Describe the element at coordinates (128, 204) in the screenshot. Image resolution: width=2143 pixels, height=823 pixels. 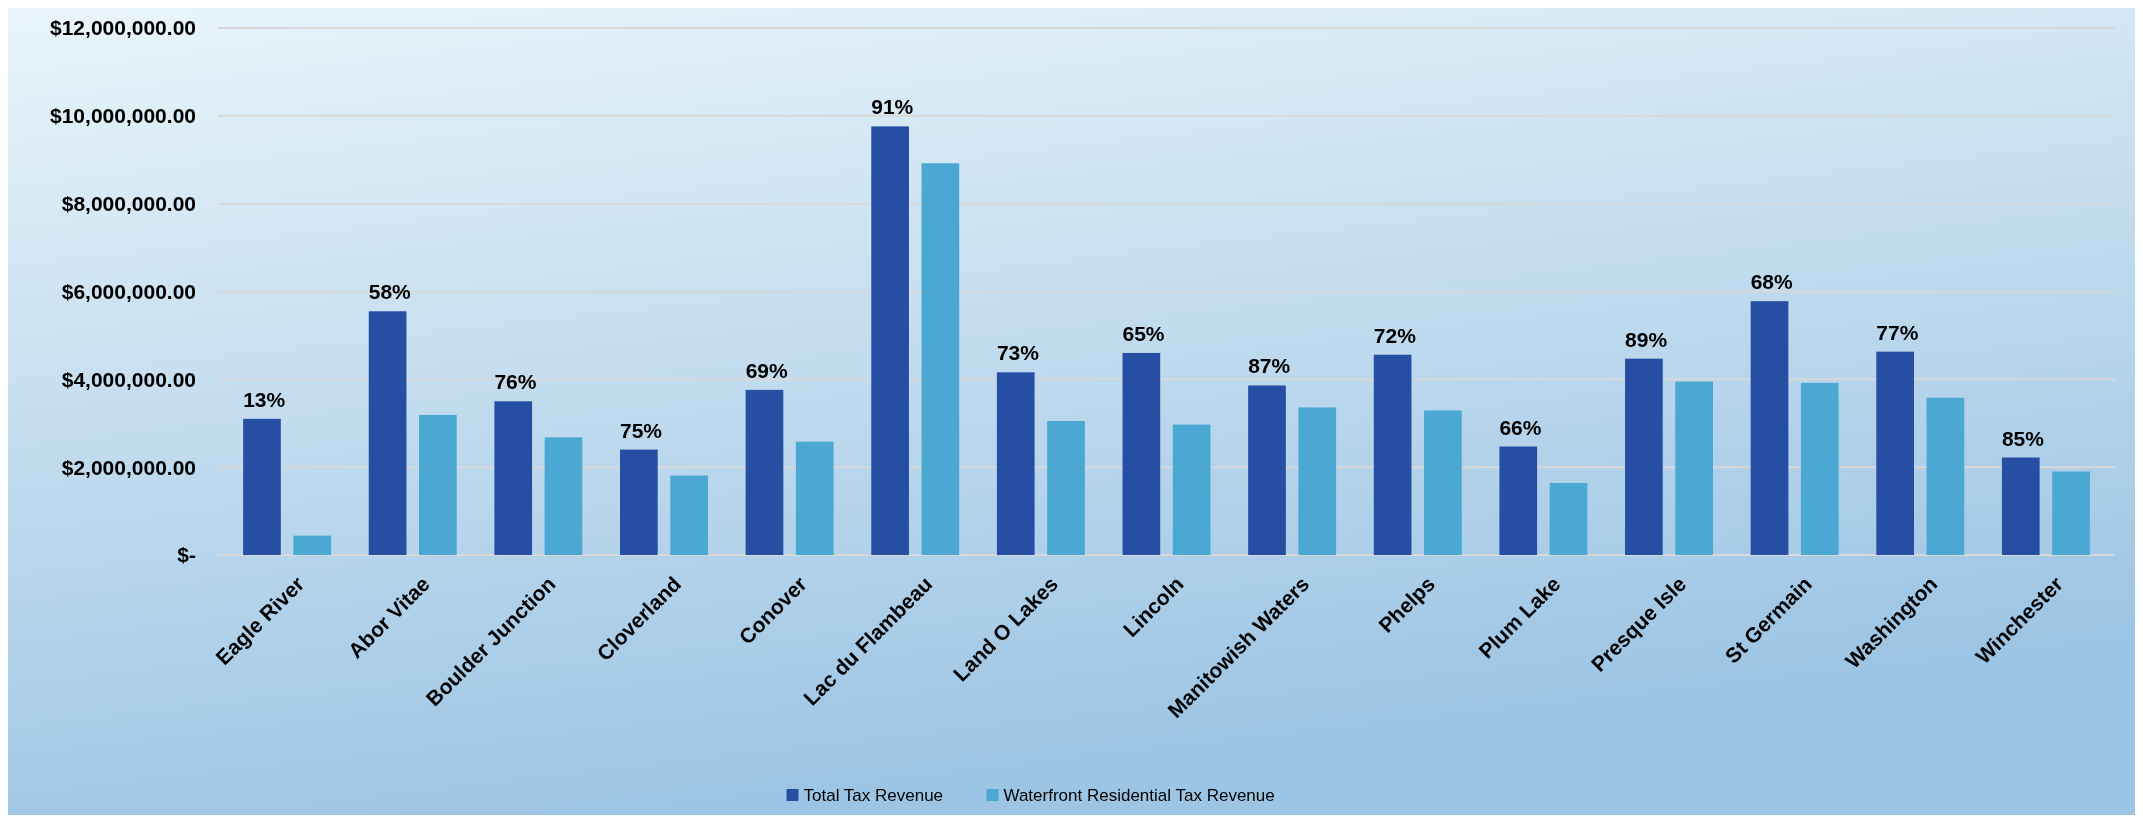
I see `y-tick-label: $8,000,000.00` at that location.